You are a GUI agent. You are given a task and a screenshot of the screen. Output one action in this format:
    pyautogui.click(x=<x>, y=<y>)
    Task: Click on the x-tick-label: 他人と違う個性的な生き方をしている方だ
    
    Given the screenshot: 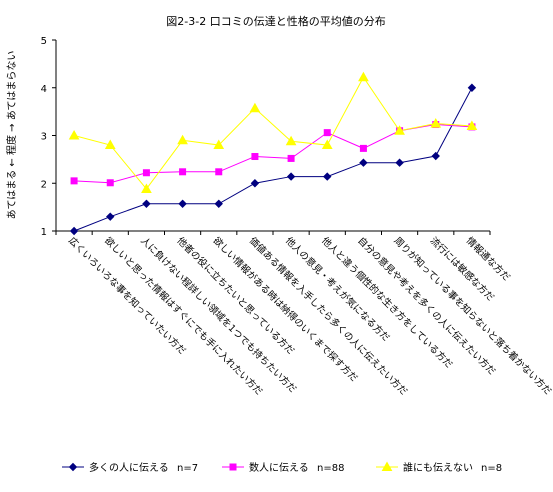 What is the action you would take?
    pyautogui.click(x=387, y=303)
    